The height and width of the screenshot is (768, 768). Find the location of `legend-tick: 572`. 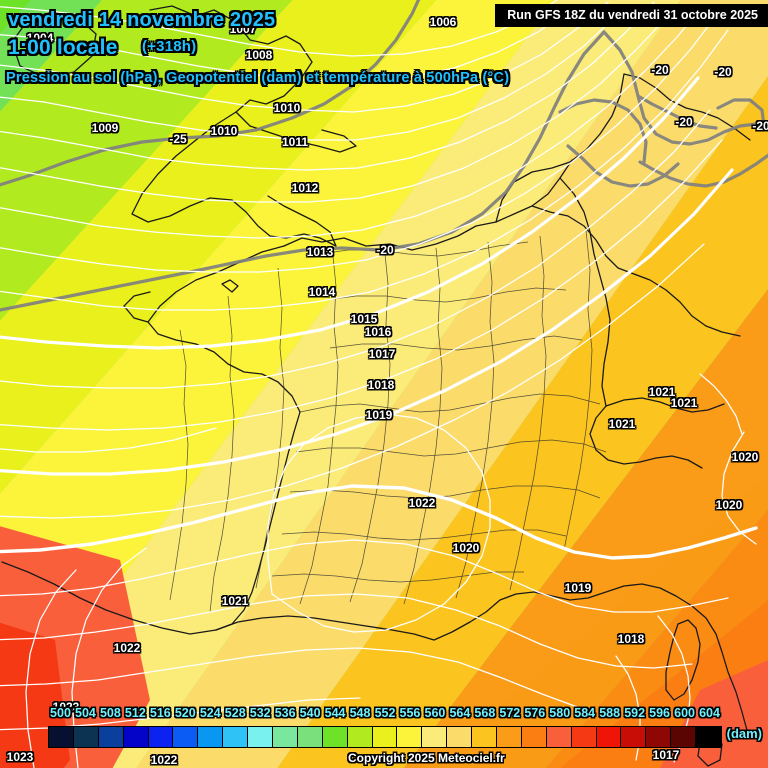

legend-tick: 572 is located at coordinates (510, 713).